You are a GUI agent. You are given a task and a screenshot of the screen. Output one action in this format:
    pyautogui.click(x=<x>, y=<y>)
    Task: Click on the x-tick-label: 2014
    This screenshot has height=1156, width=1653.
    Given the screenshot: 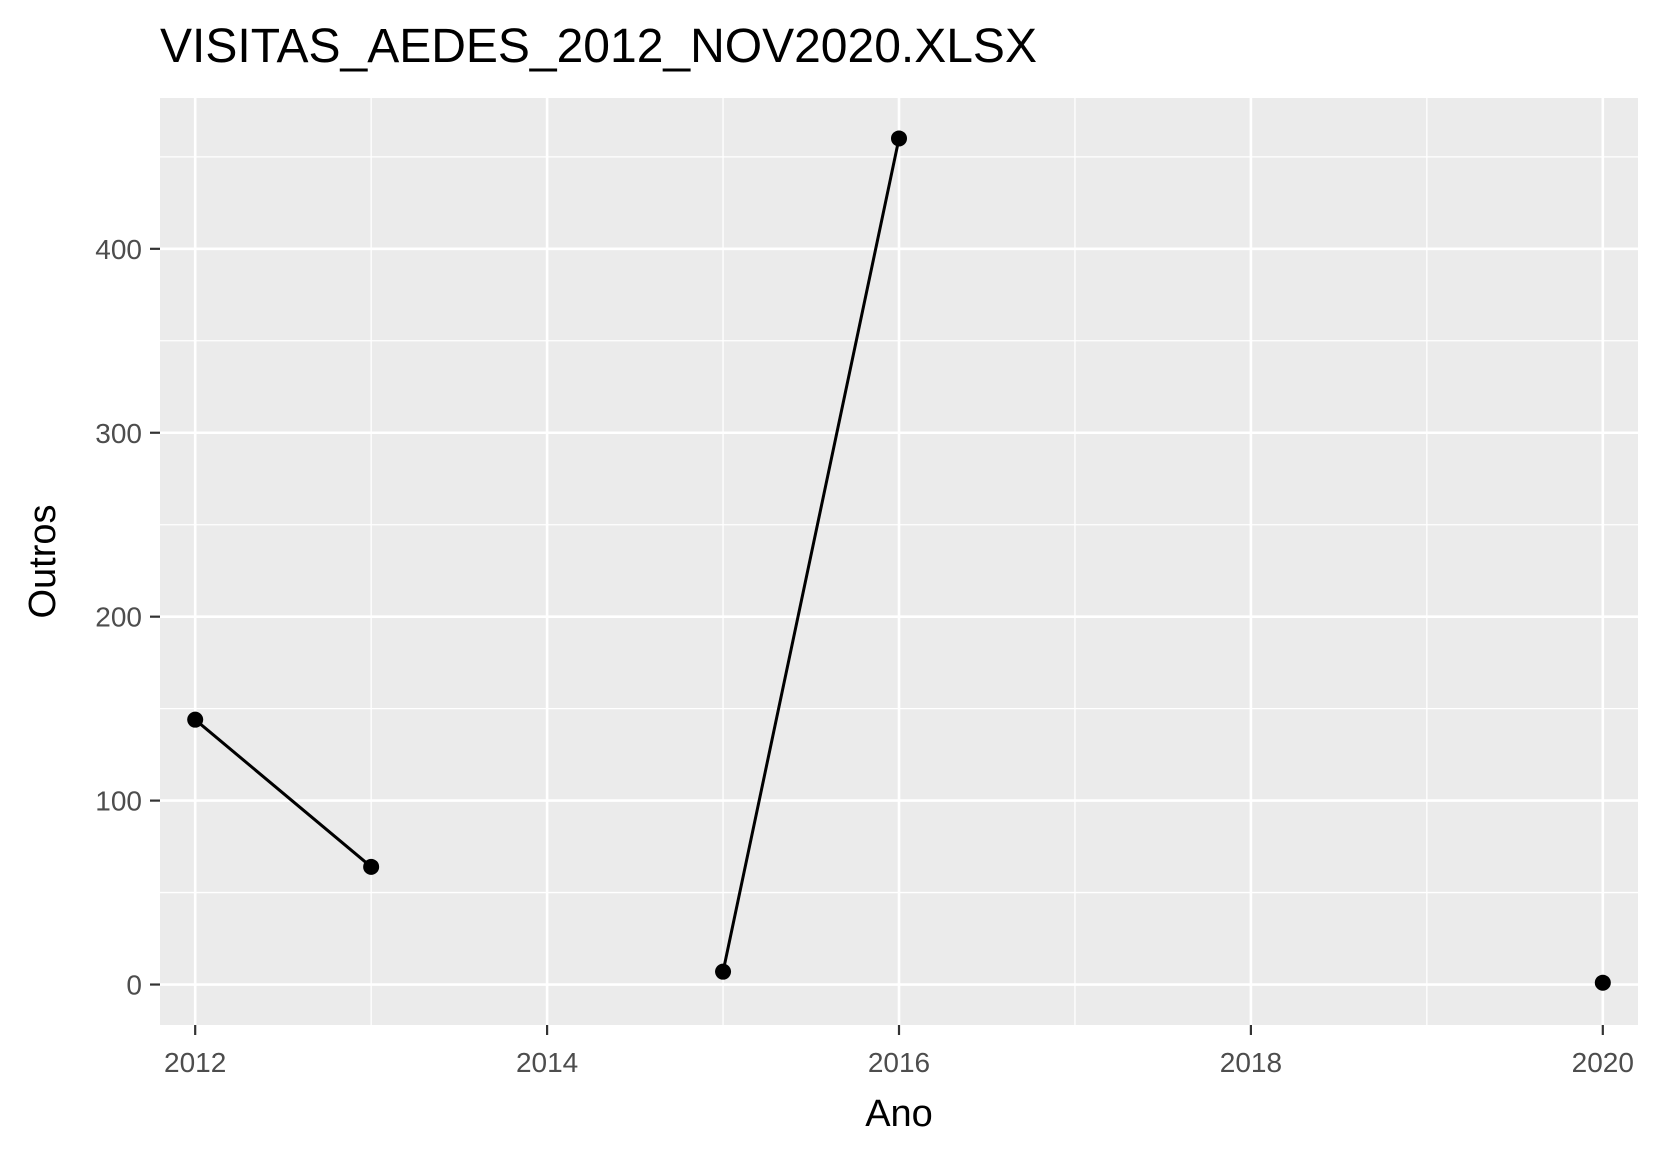 What is the action you would take?
    pyautogui.click(x=547, y=1062)
    